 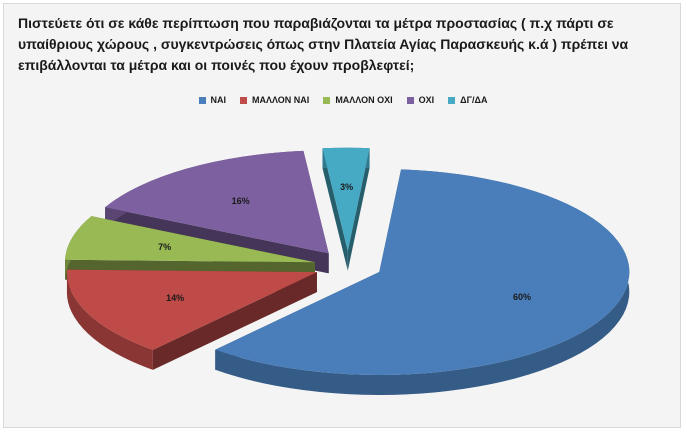 What do you see at coordinates (364, 100) in the screenshot?
I see `legend-label: ΜΑΛΛΟΝ ΟΧΙ` at bounding box center [364, 100].